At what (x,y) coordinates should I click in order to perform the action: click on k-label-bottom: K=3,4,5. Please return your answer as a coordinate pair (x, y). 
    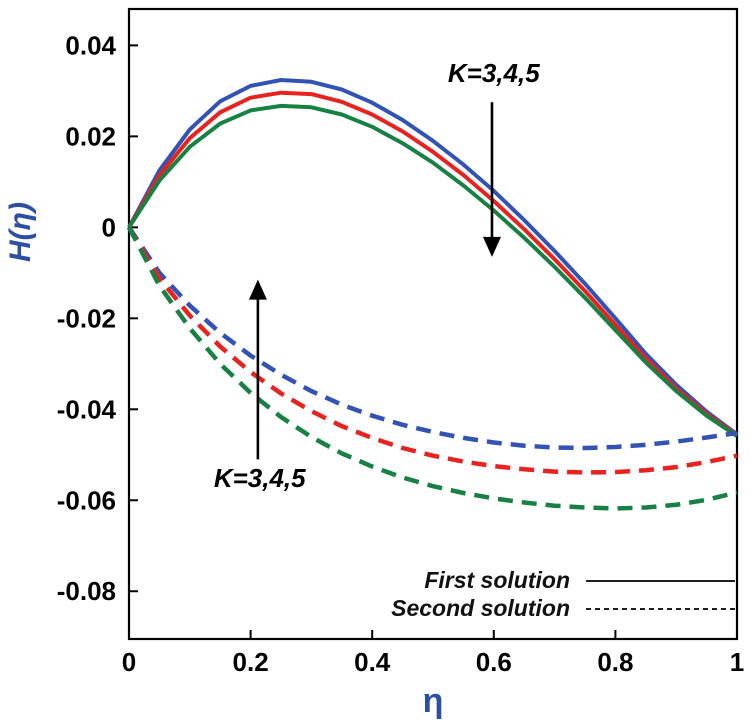
    Looking at the image, I should click on (260, 478).